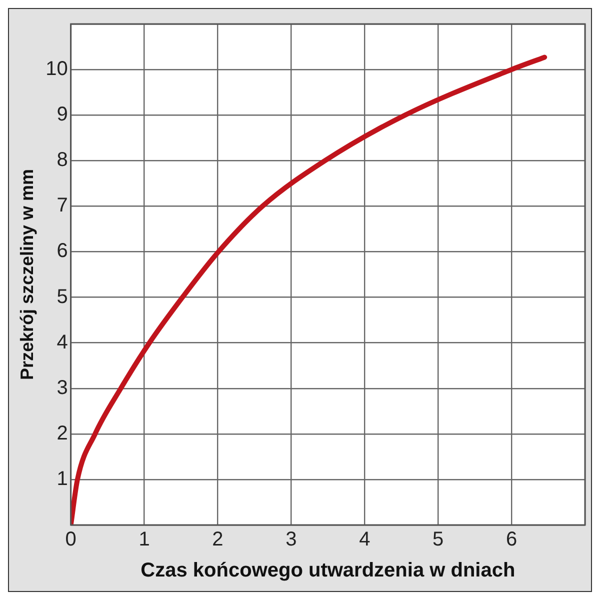  I want to click on x-tick-label: 2, so click(218, 539).